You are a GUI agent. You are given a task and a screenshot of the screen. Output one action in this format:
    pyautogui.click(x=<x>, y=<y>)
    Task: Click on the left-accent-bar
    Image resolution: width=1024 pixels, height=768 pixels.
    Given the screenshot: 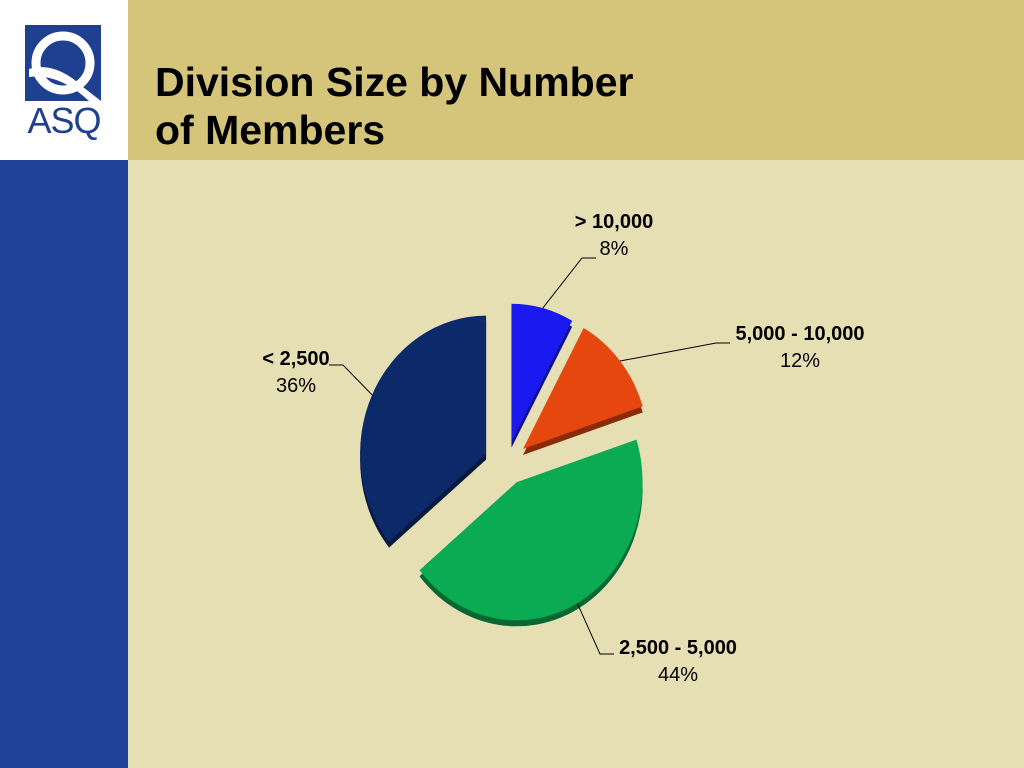 What is the action you would take?
    pyautogui.click(x=64, y=464)
    